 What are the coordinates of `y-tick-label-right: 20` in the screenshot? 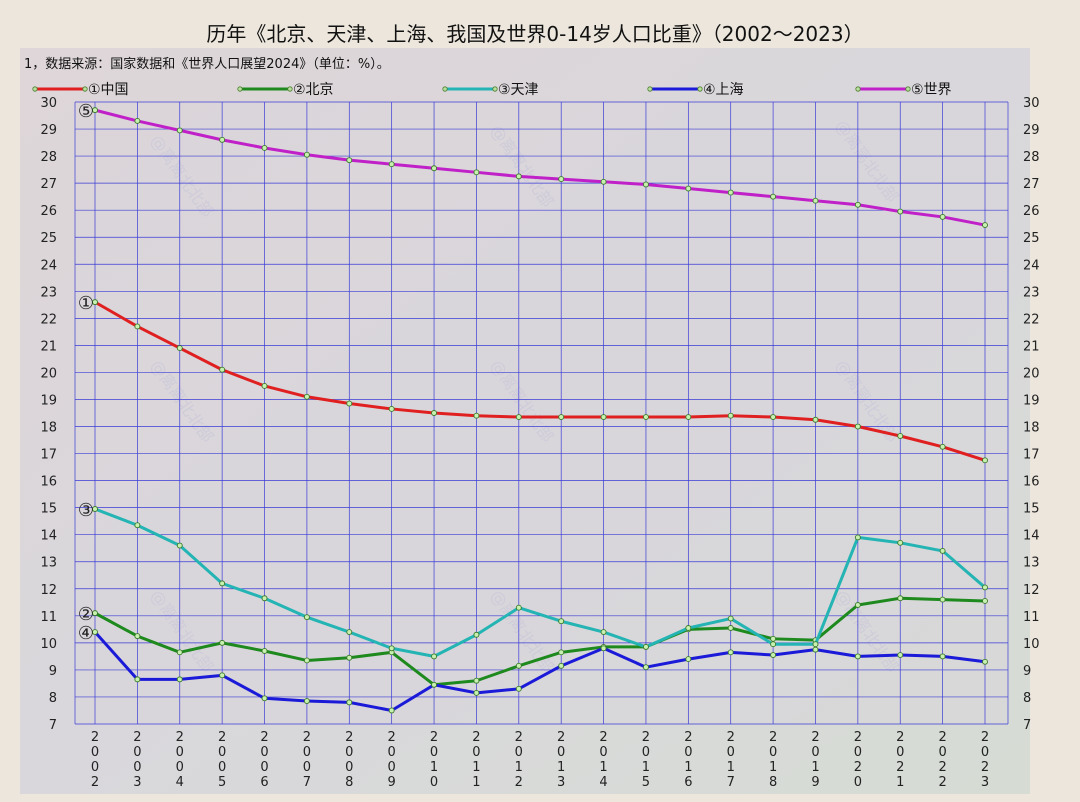 It's located at (1031, 373).